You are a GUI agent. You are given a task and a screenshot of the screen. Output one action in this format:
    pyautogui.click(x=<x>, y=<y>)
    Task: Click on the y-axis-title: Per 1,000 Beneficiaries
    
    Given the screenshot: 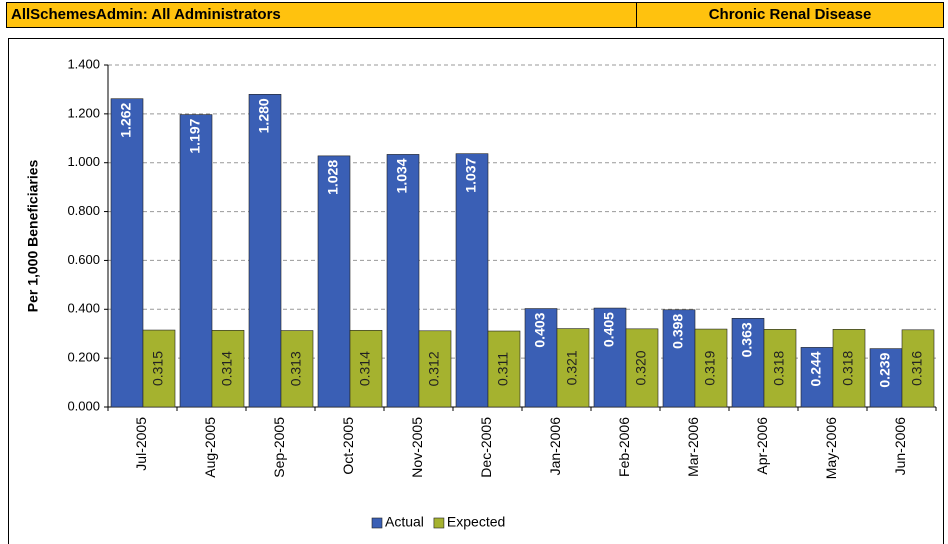 What is the action you would take?
    pyautogui.click(x=33, y=236)
    